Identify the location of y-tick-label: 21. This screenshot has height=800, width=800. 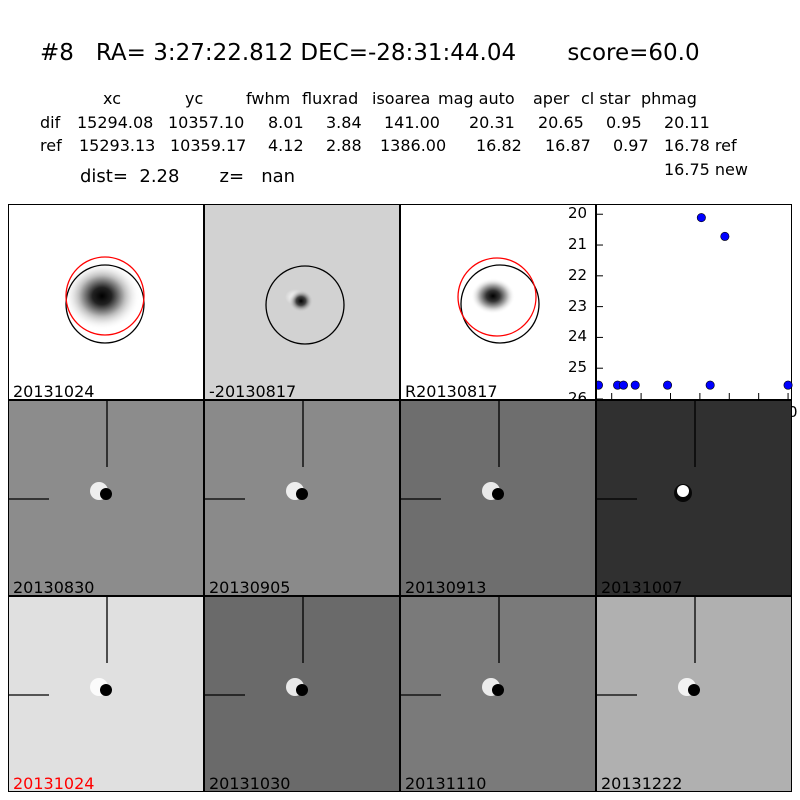
(578, 244).